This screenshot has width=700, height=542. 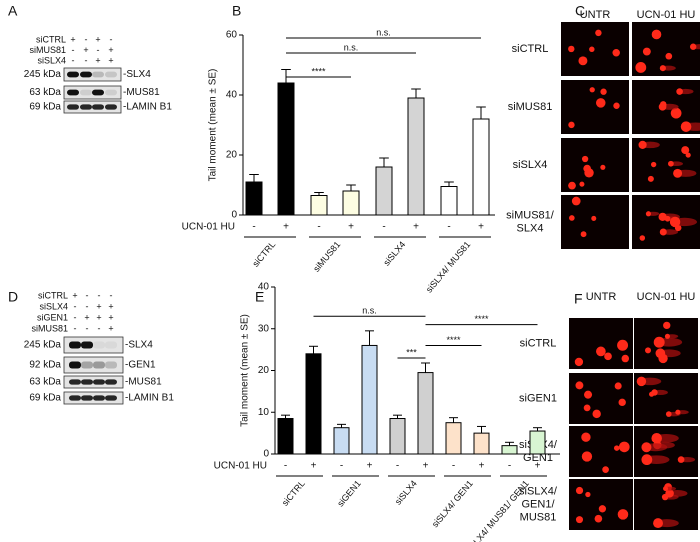 I want to click on panel-label: F, so click(x=578, y=299).